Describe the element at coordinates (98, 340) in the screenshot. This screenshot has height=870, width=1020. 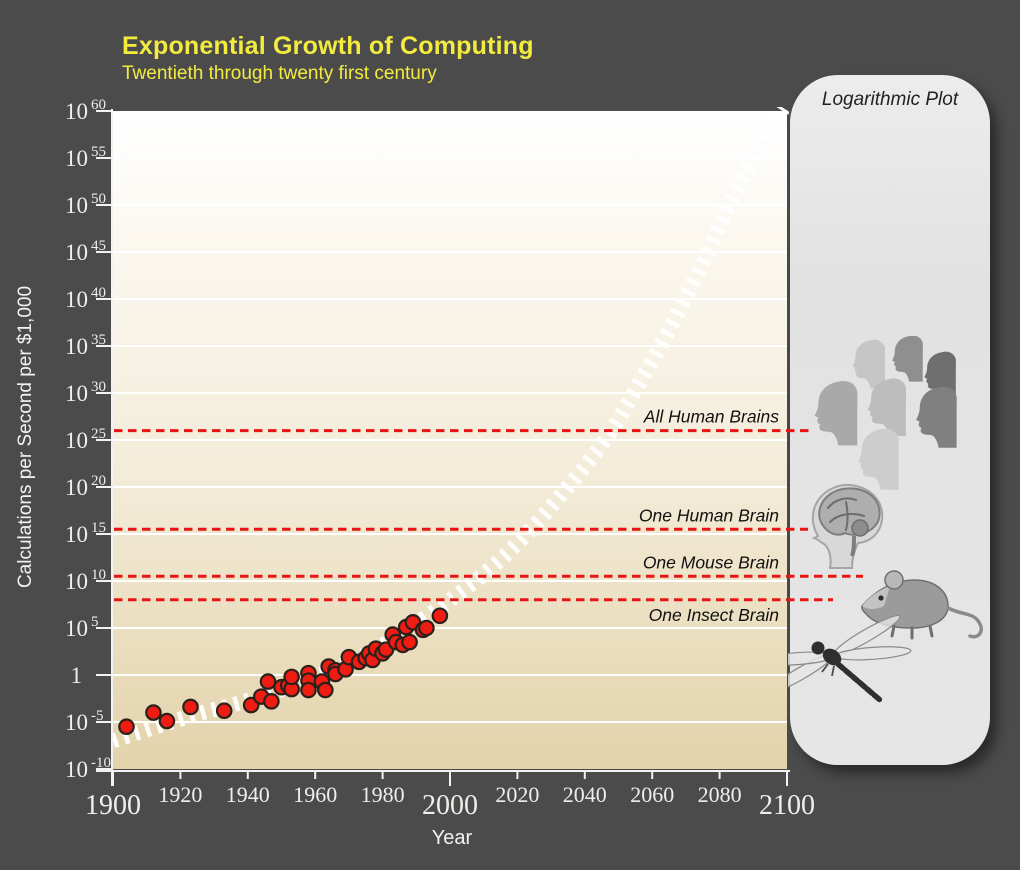
I see `y-tick-exponent: 35` at that location.